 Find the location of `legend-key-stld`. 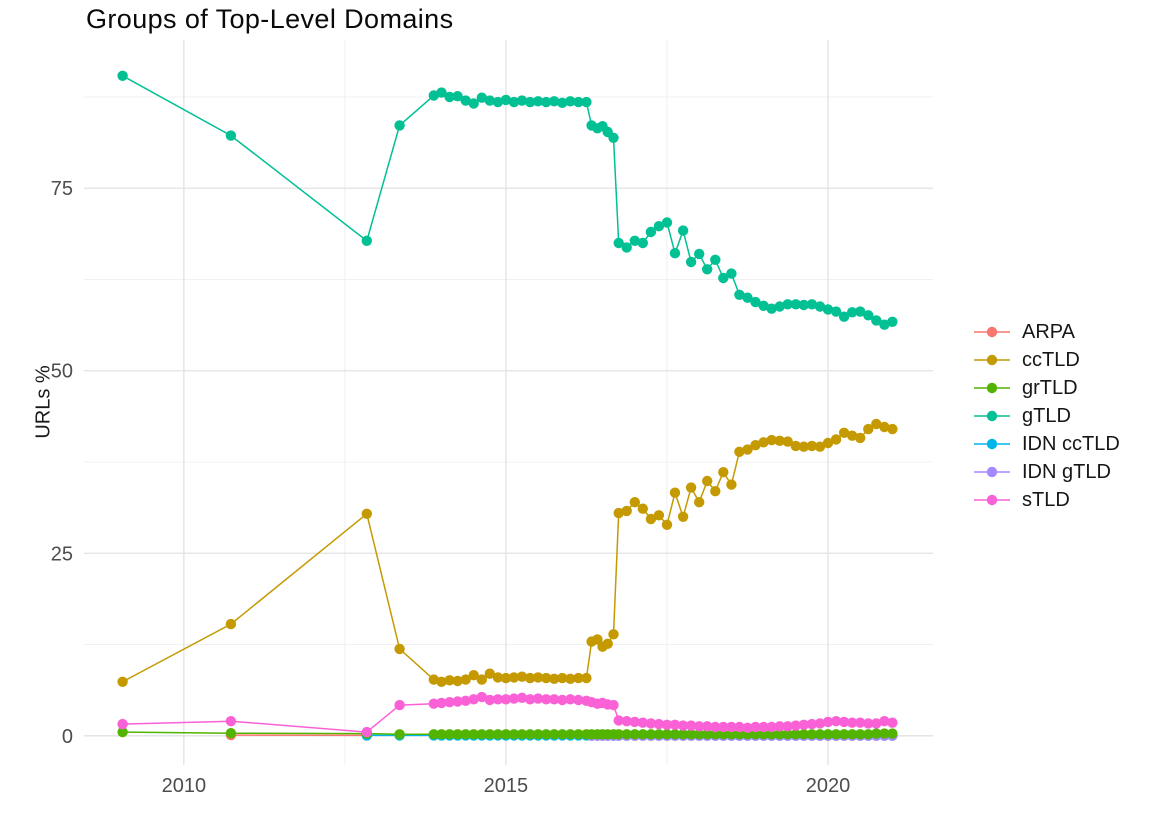

legend-key-stld is located at coordinates (992, 500).